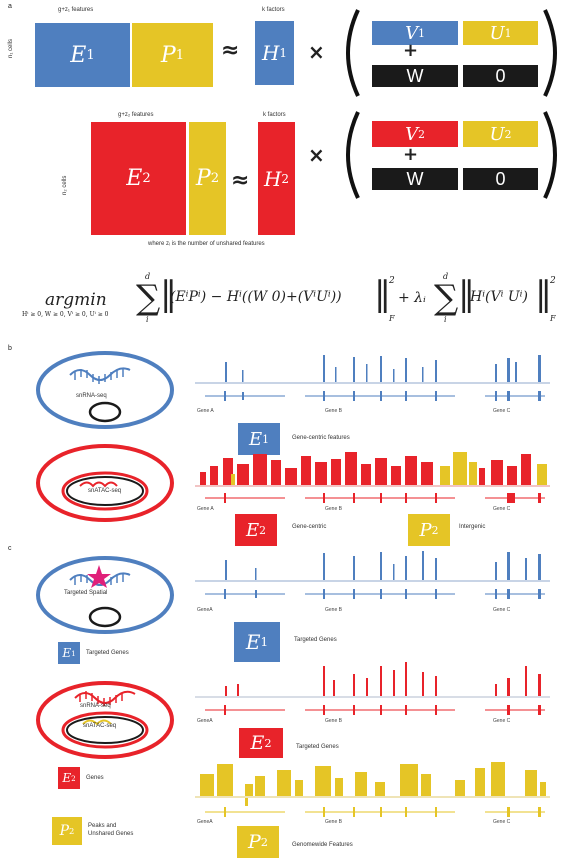 The height and width of the screenshot is (860, 571). What do you see at coordinates (10, 548) in the screenshot?
I see `panel-c-letter: c` at bounding box center [10, 548].